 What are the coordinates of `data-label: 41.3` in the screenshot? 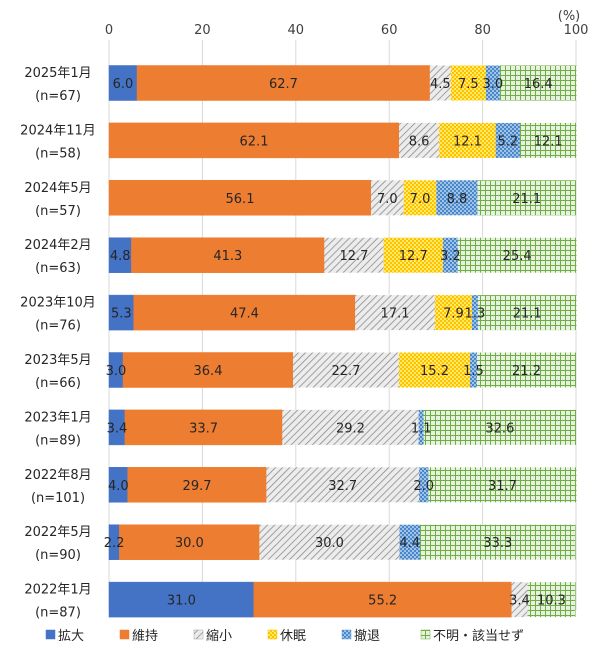 It's located at (227, 256).